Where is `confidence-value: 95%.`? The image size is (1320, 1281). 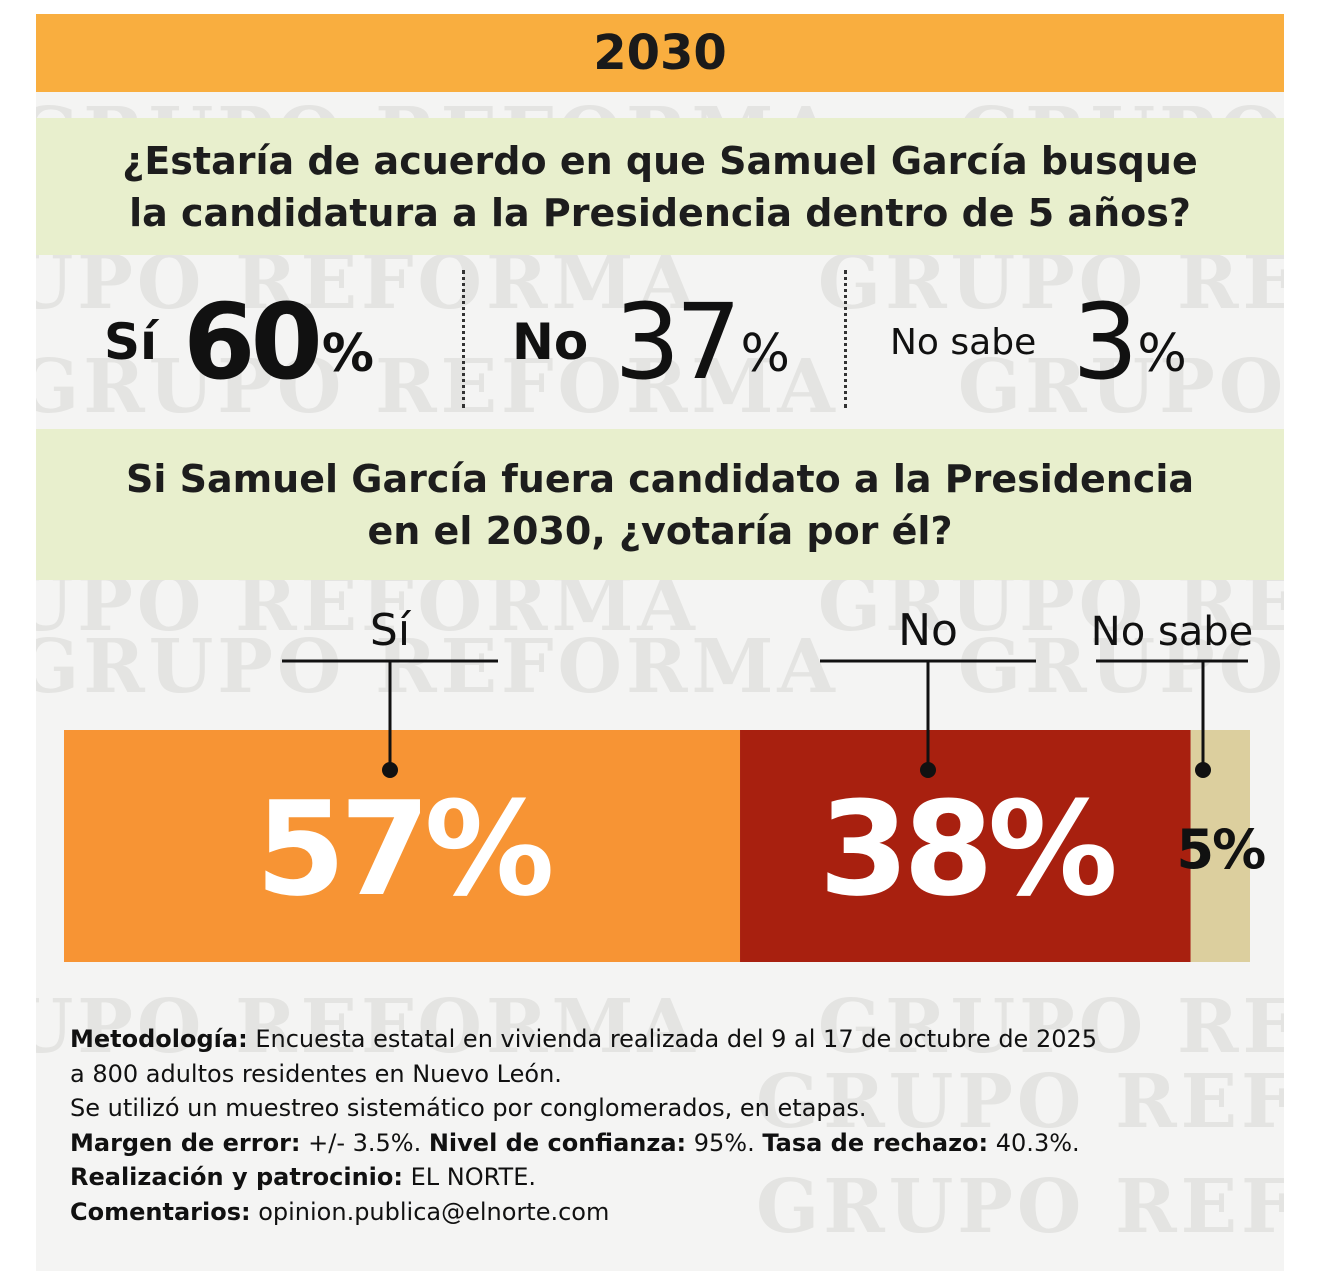
confidence-value: 95%. is located at coordinates (724, 1142).